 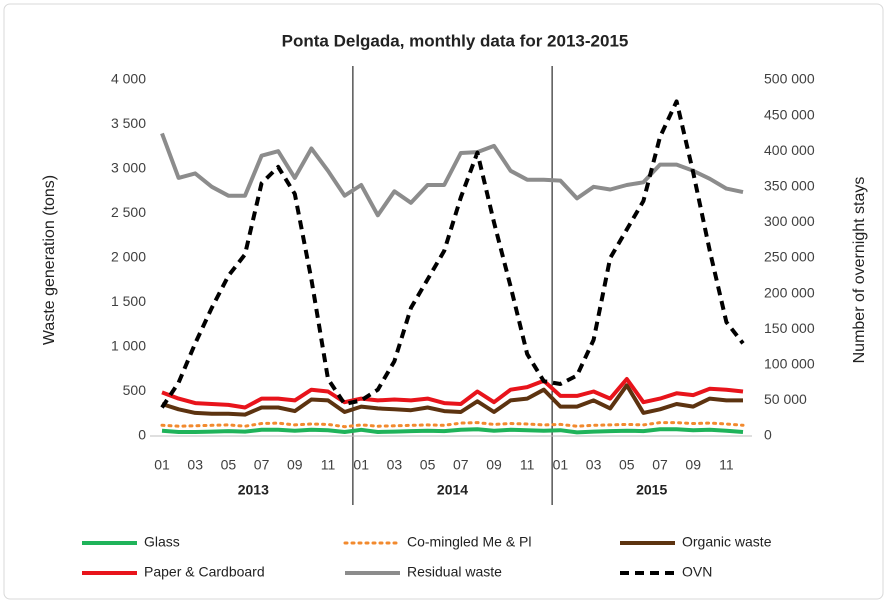 What do you see at coordinates (789, 114) in the screenshot?
I see `y2-tick-label: 450 000` at bounding box center [789, 114].